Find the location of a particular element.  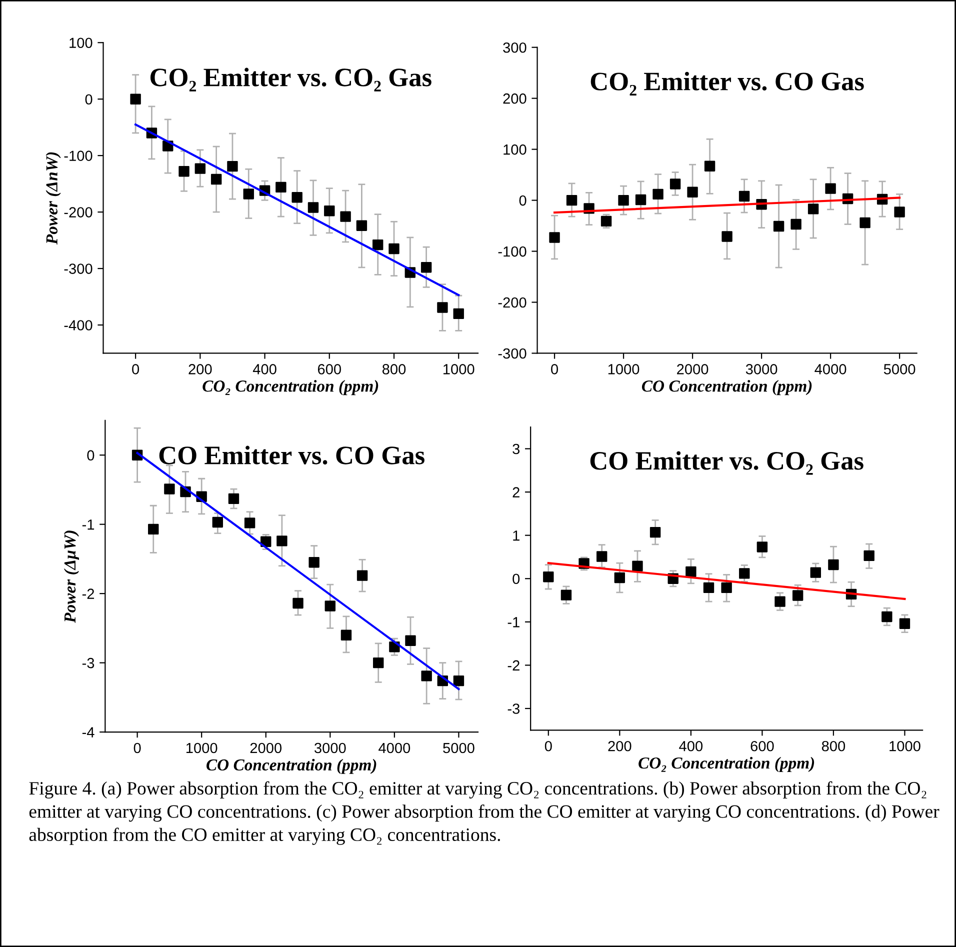

y-tick-label: -400 is located at coordinates (78, 325).